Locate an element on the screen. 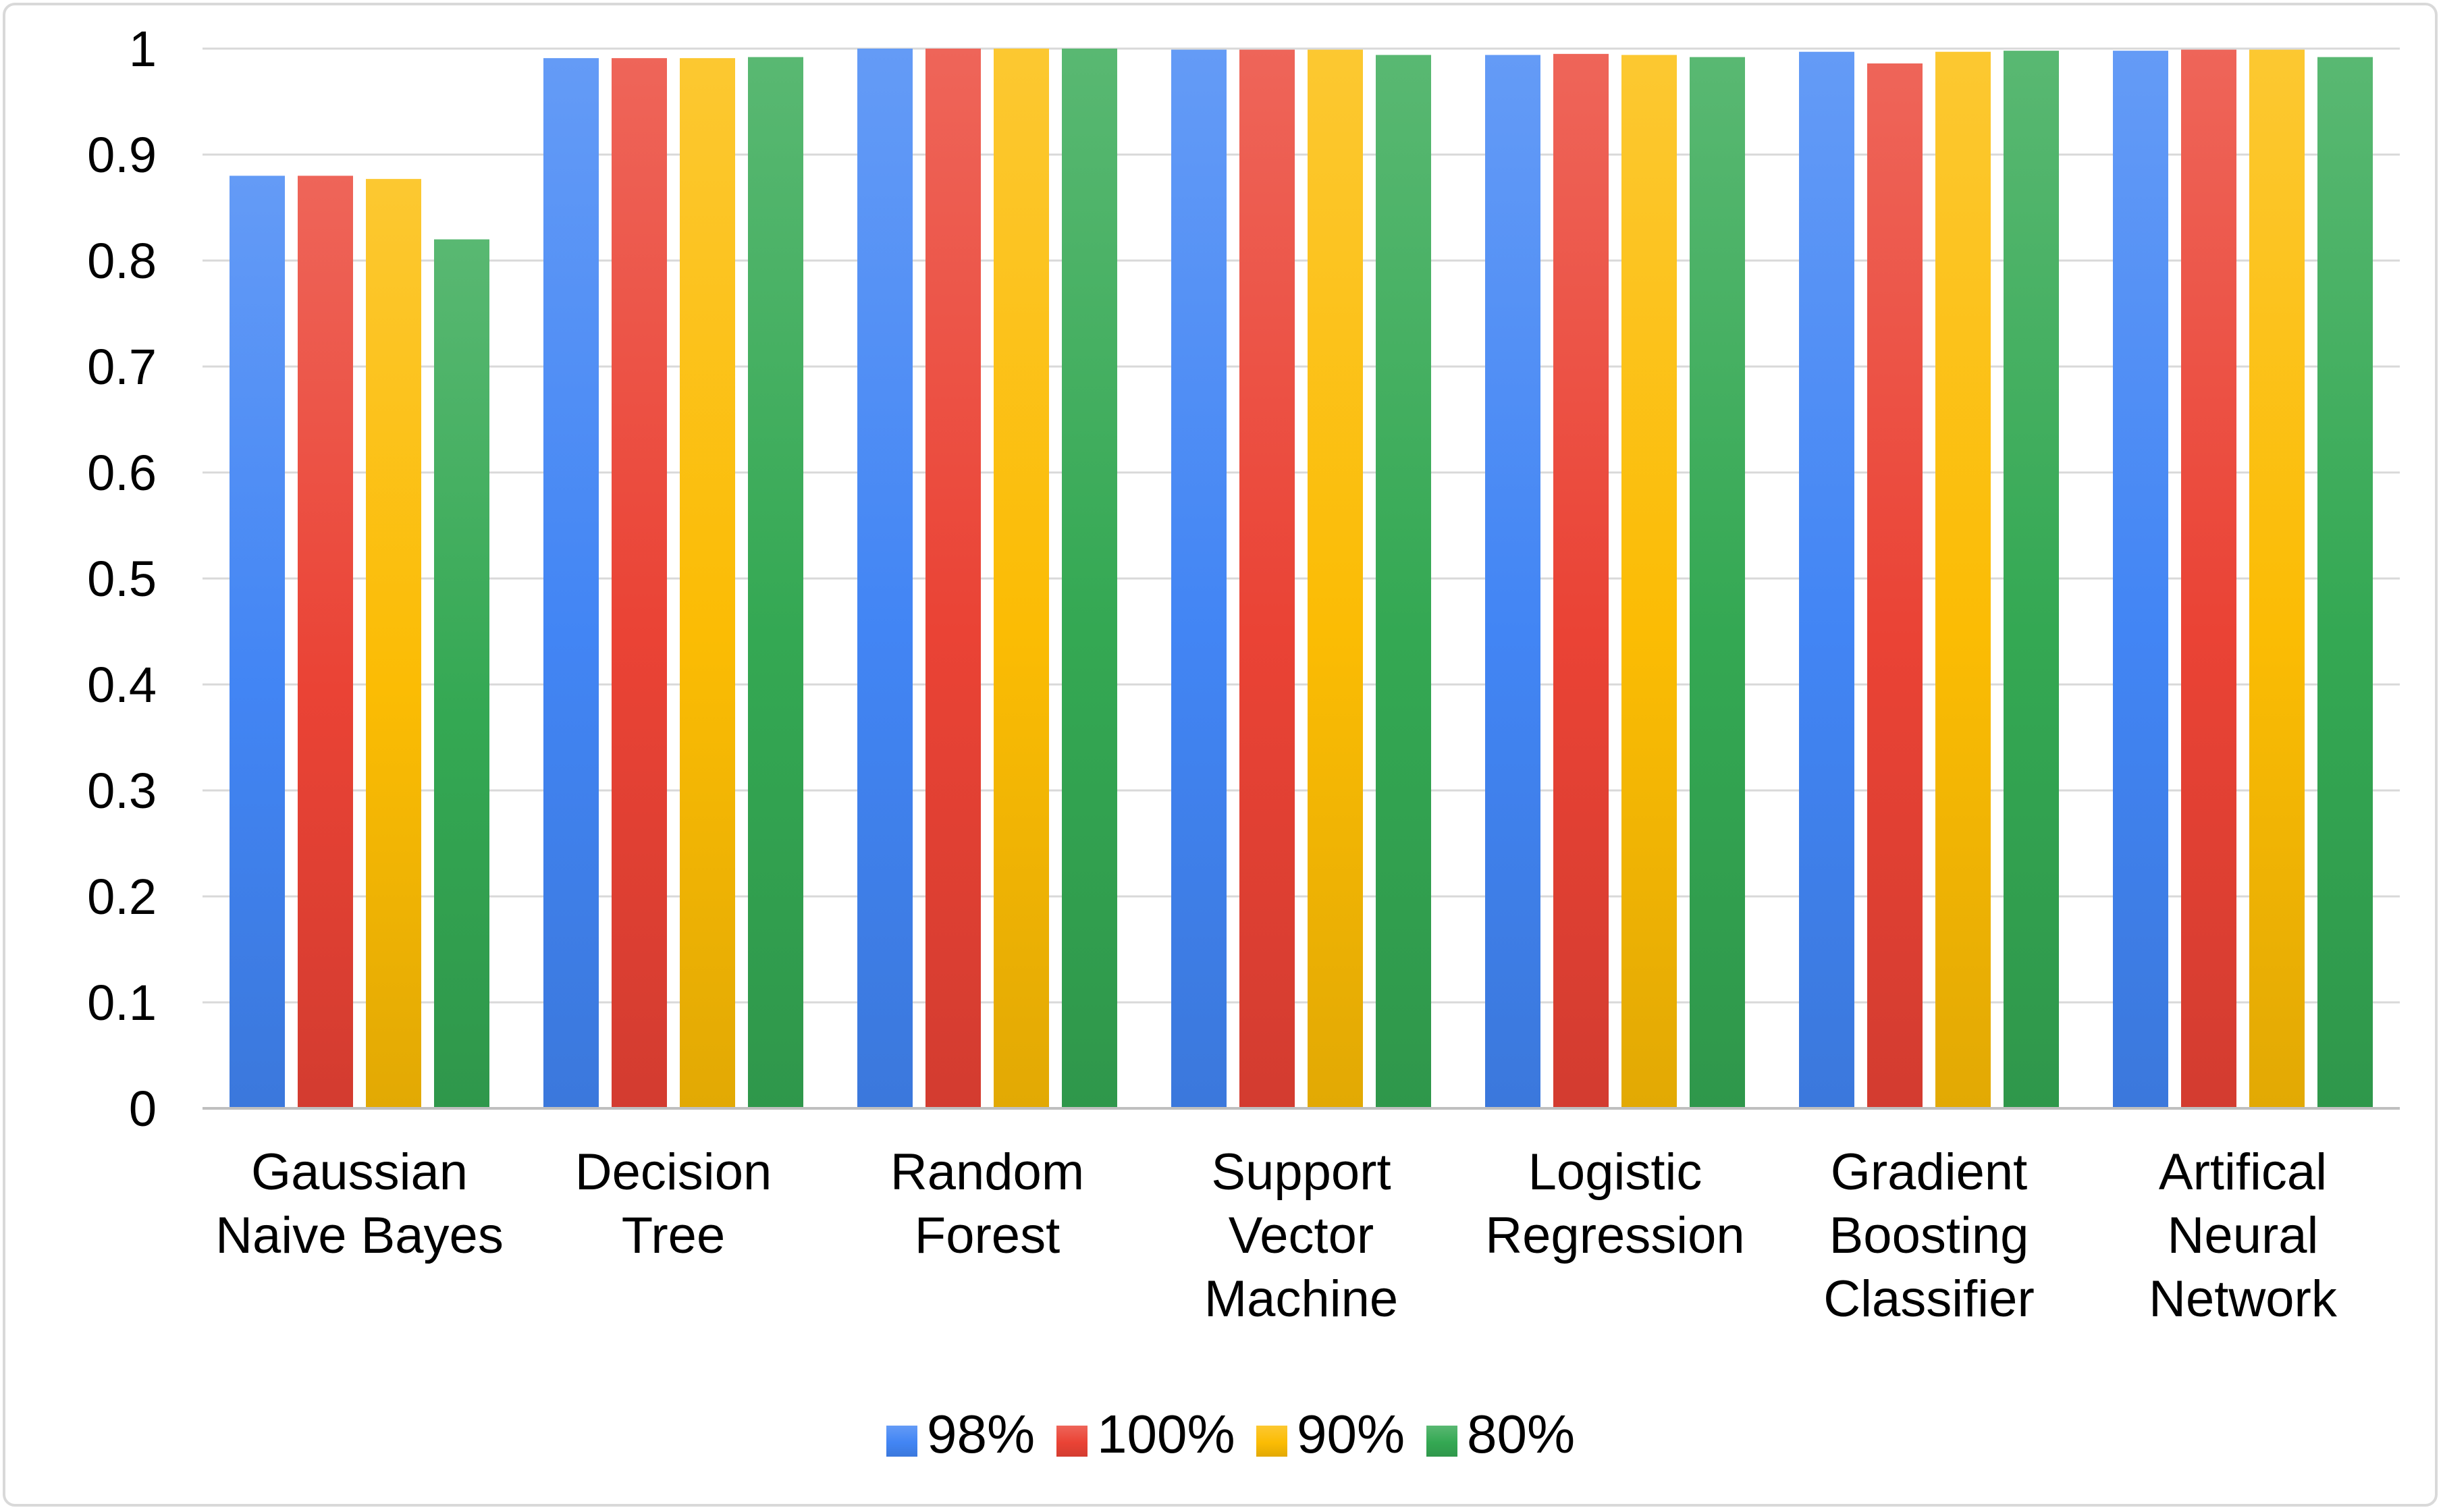 The height and width of the screenshot is (1512, 2443). y-tick-label: 0.6 is located at coordinates (122, 473).